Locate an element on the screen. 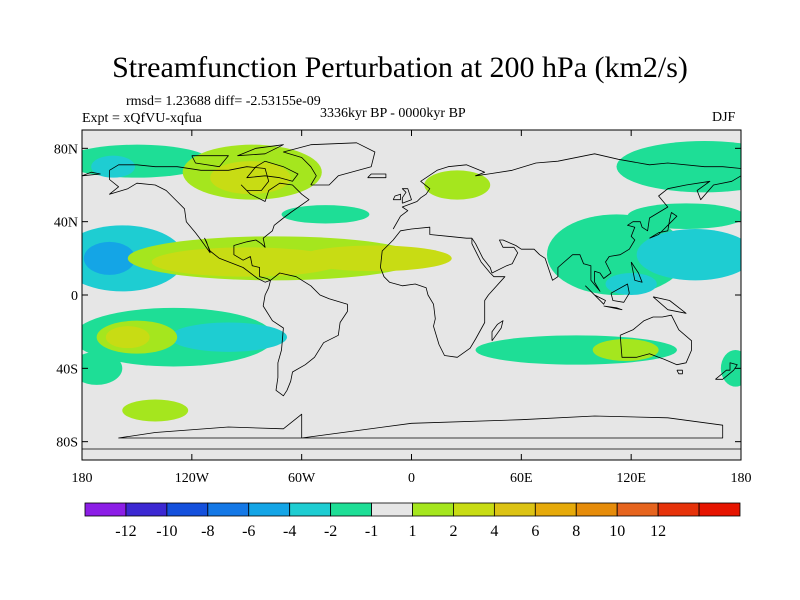  colorbar-label-1: -10 is located at coordinates (166, 531).